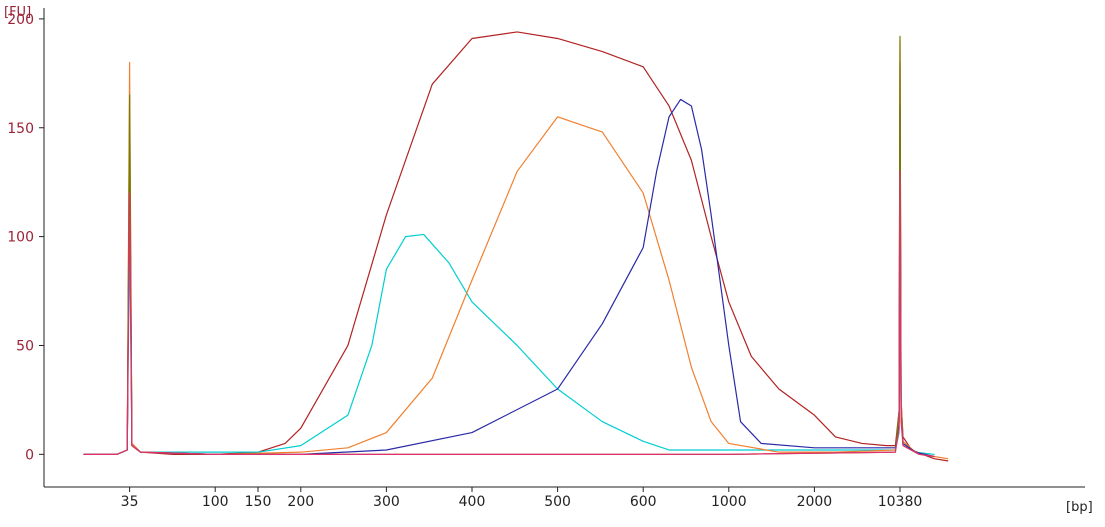 This screenshot has width=1105, height=527. Describe the element at coordinates (130, 502) in the screenshot. I see `x-tick-label: 35` at that location.